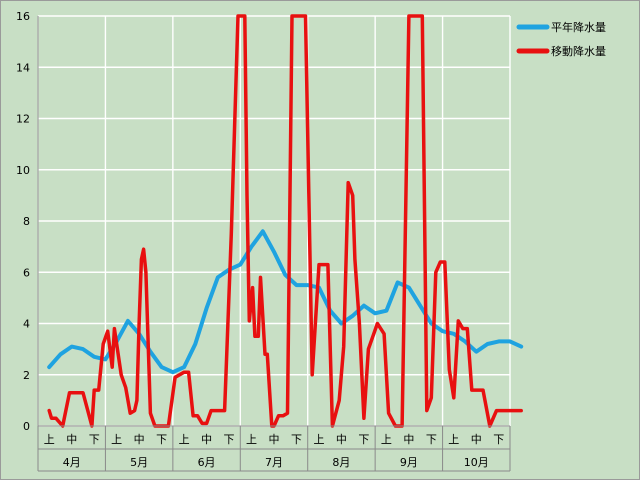 The width and height of the screenshot is (640, 483). I want to click on y-tick-label: 2, so click(26, 375).